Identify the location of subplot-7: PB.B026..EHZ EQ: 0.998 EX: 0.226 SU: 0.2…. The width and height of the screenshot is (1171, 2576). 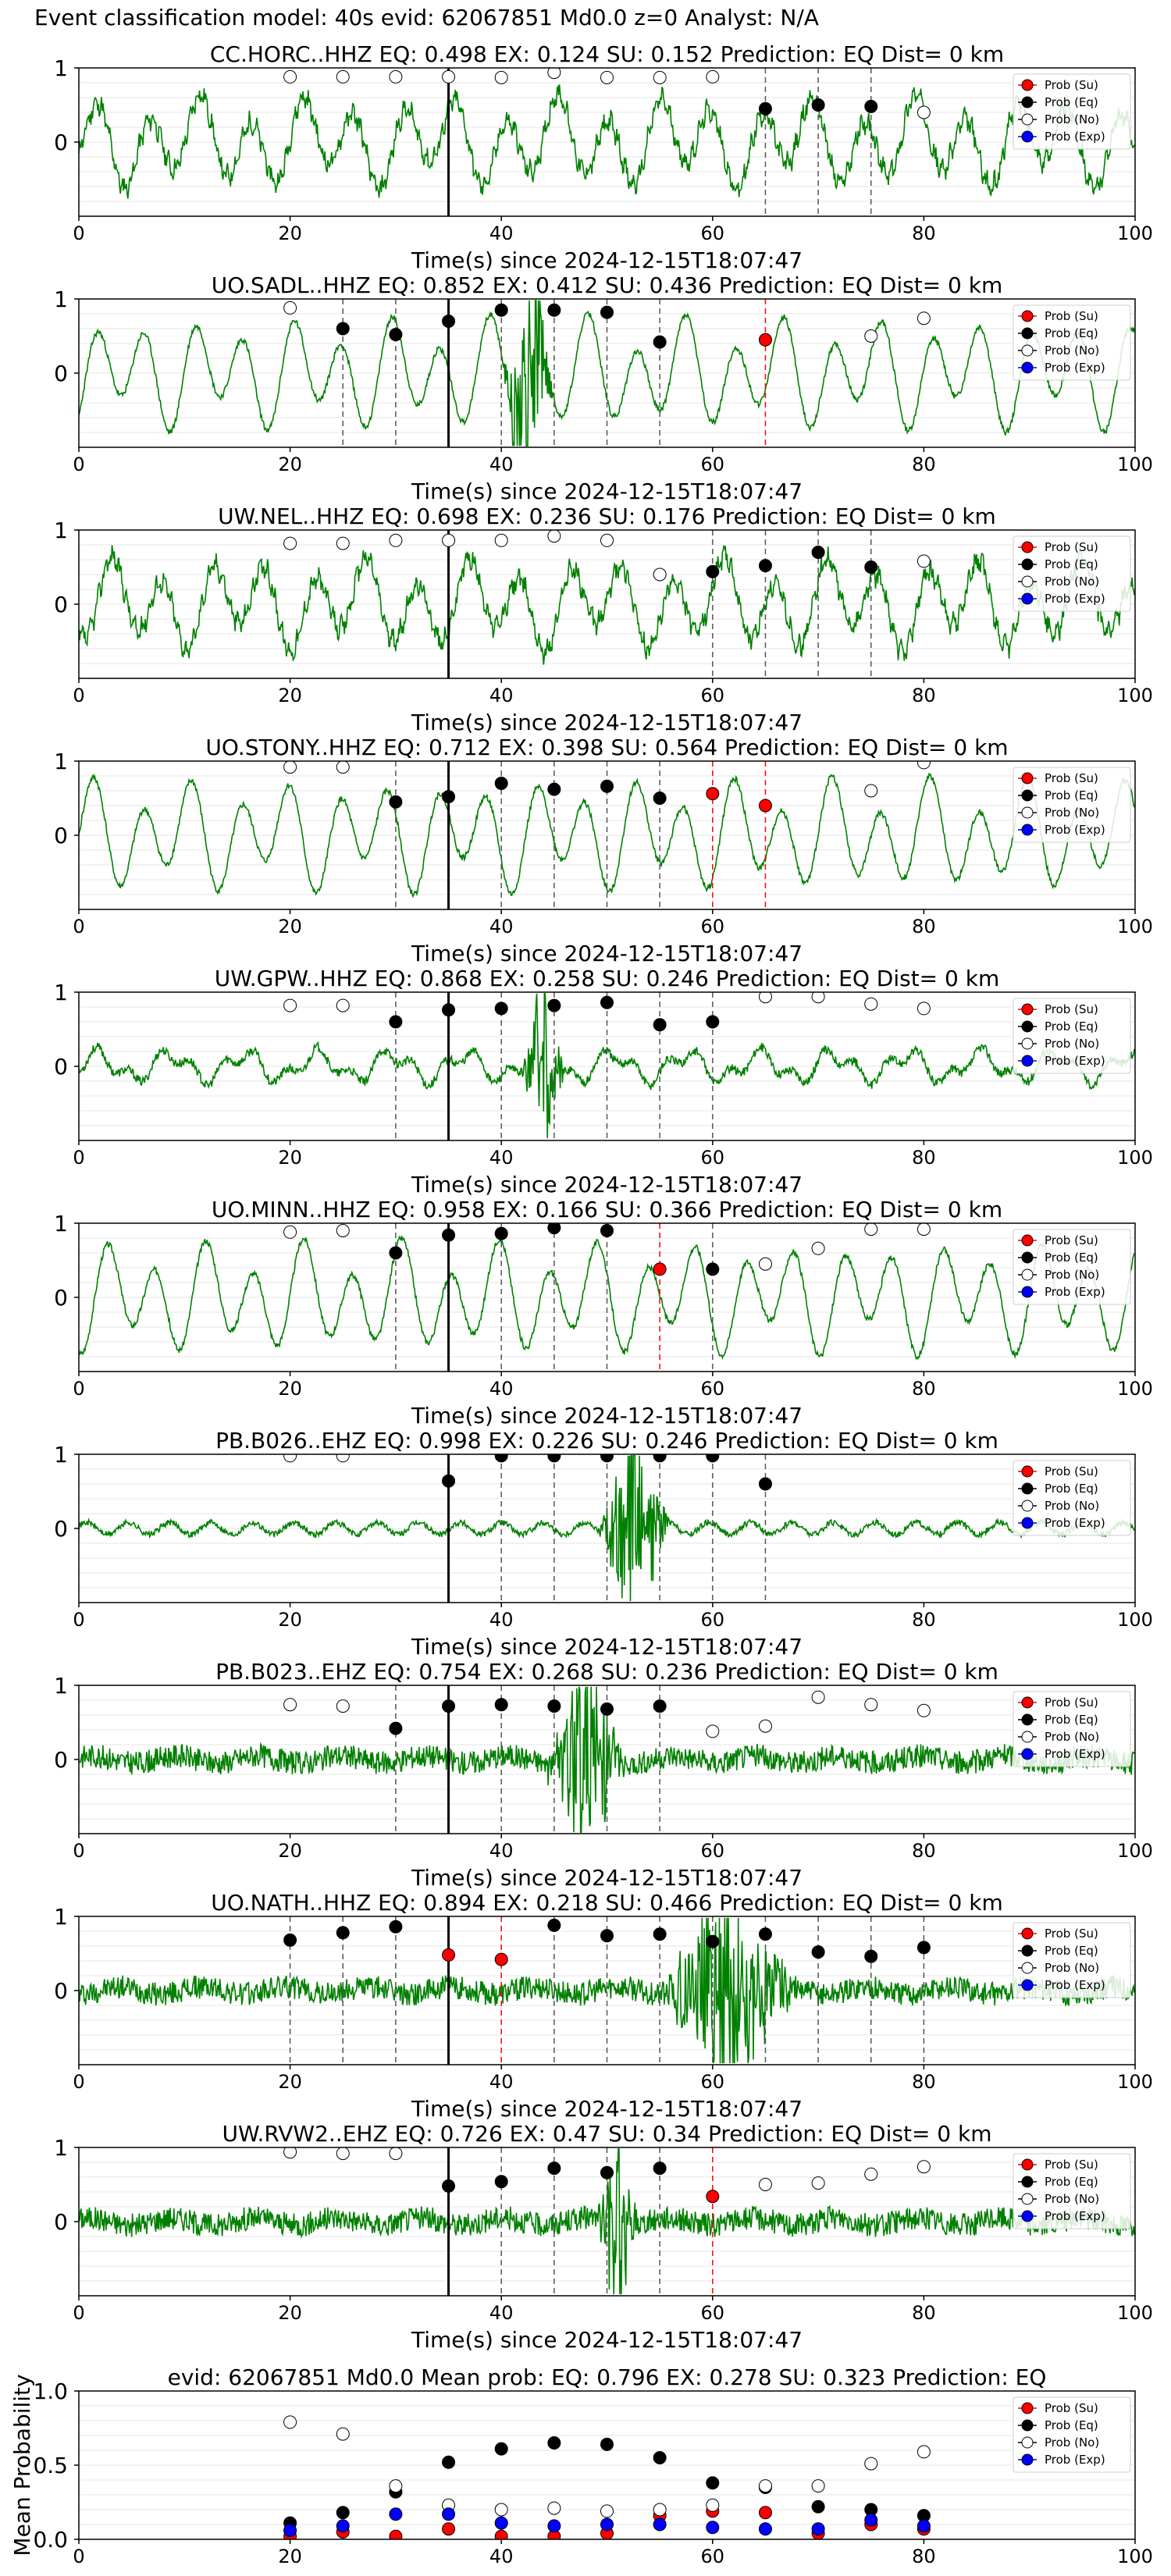
(603, 1544).